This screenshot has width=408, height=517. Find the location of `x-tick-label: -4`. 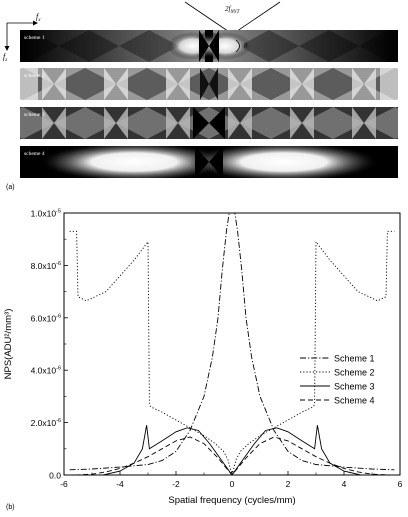

x-tick-label: -4 is located at coordinates (120, 484).